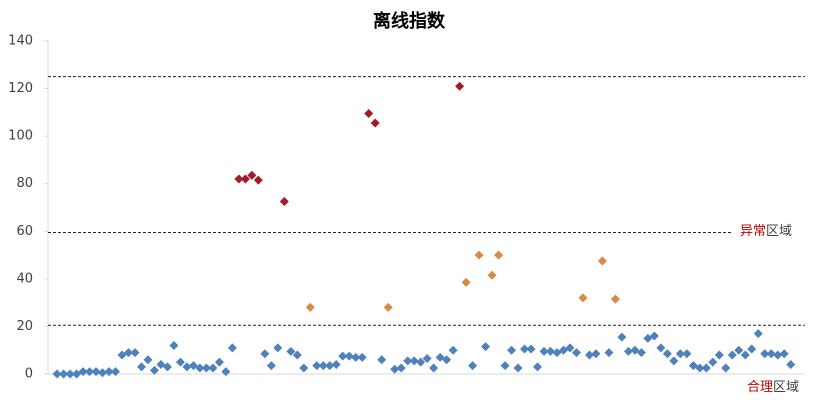 This screenshot has height=400, width=819. I want to click on chart-title: 离线指数, so click(409, 21).